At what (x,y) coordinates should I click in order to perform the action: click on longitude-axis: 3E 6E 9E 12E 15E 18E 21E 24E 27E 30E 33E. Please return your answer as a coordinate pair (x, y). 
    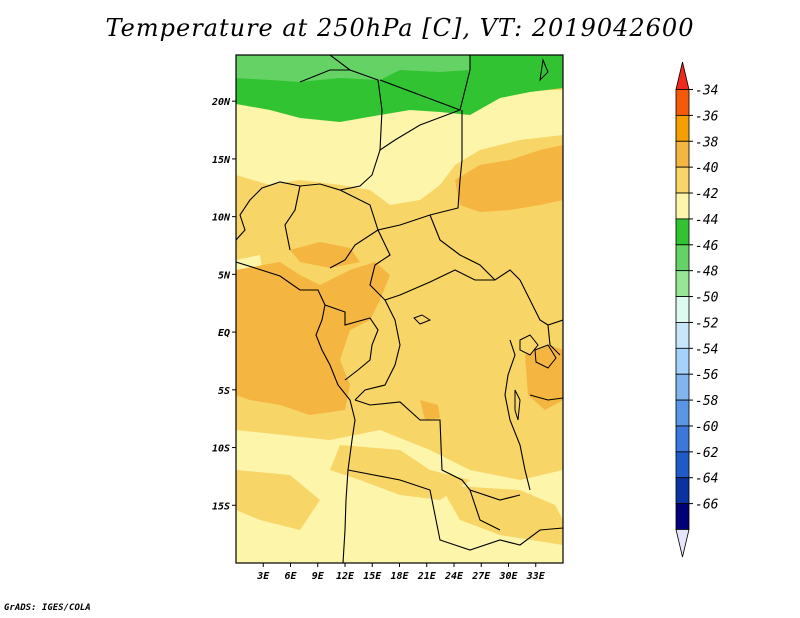
    Looking at the image, I should click on (401, 572).